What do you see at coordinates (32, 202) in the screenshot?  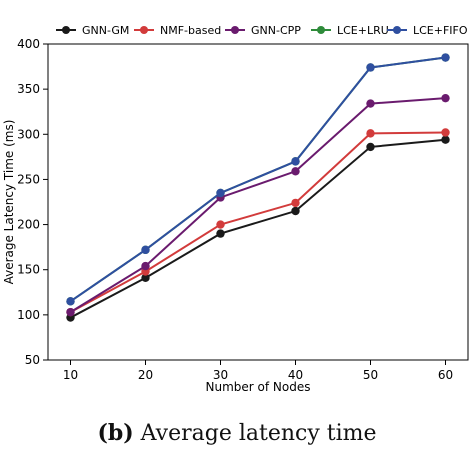 I see `y-axis-ticks: 50 100 150 200 250 300 350 400` at bounding box center [32, 202].